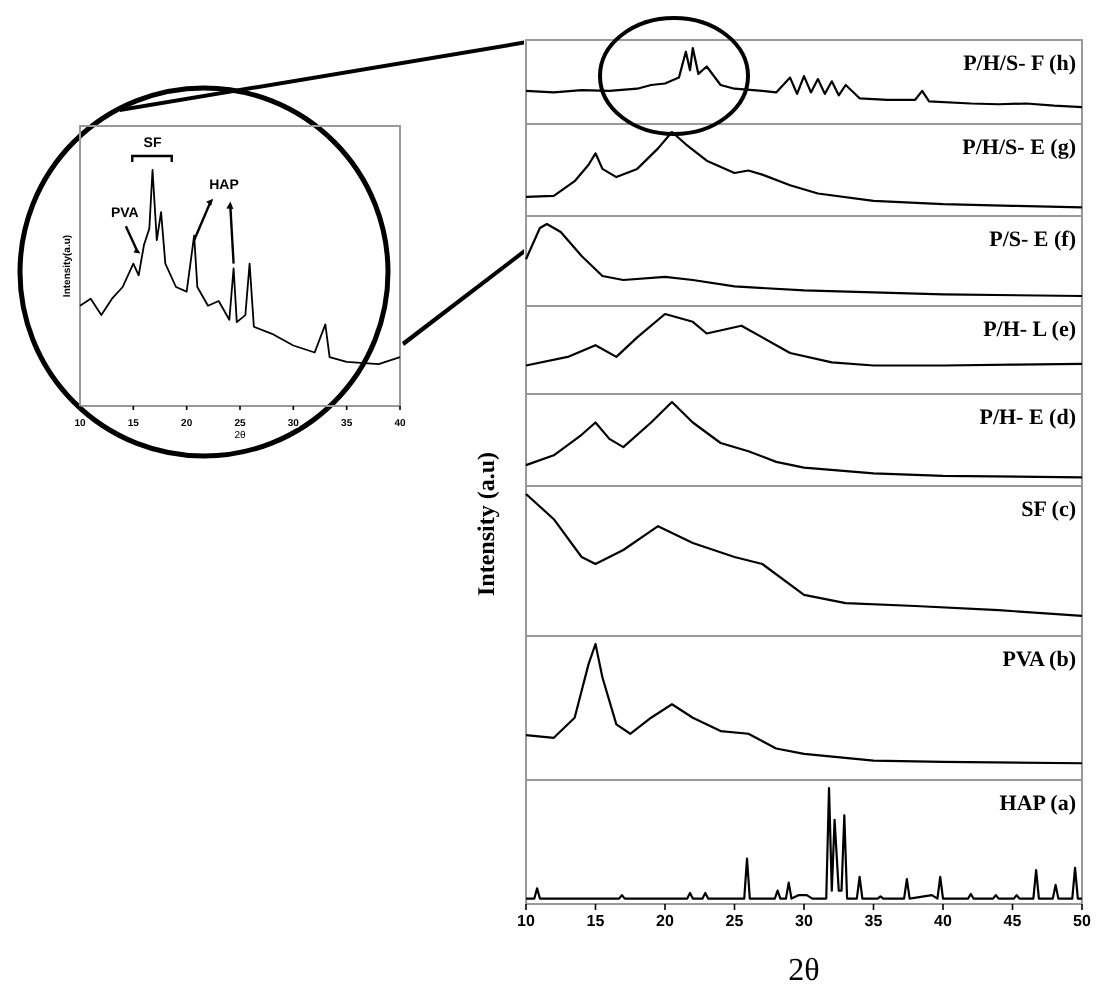 This screenshot has height=1000, width=1108. What do you see at coordinates (526, 921) in the screenshot?
I see `x-tick-label: 10` at bounding box center [526, 921].